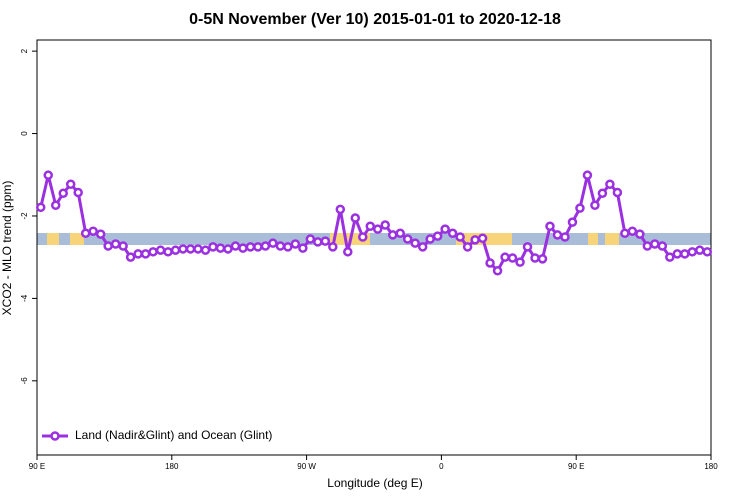  Describe the element at coordinates (306, 466) in the screenshot. I see `x-tick-label: 90 W` at that location.